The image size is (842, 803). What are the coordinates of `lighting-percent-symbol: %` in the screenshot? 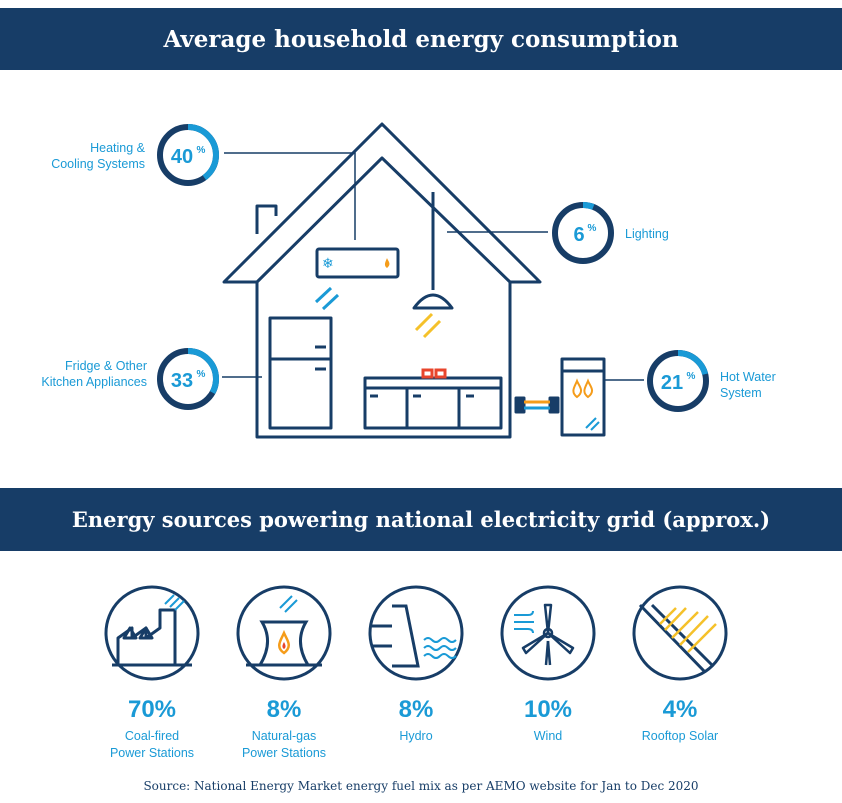 It's located at (592, 228).